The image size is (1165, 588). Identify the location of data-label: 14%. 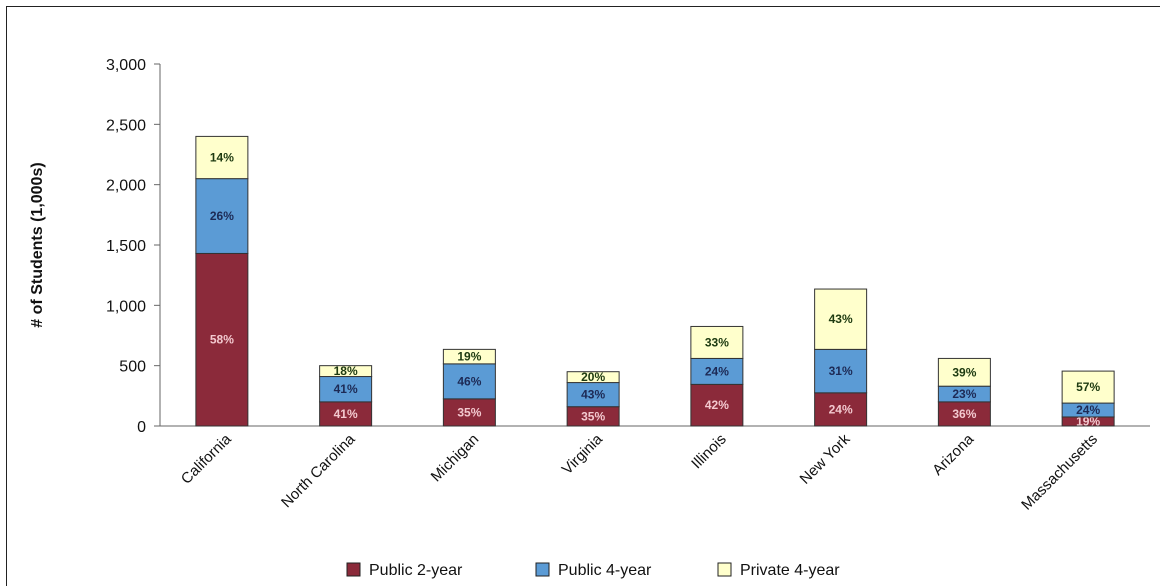
(222, 158).